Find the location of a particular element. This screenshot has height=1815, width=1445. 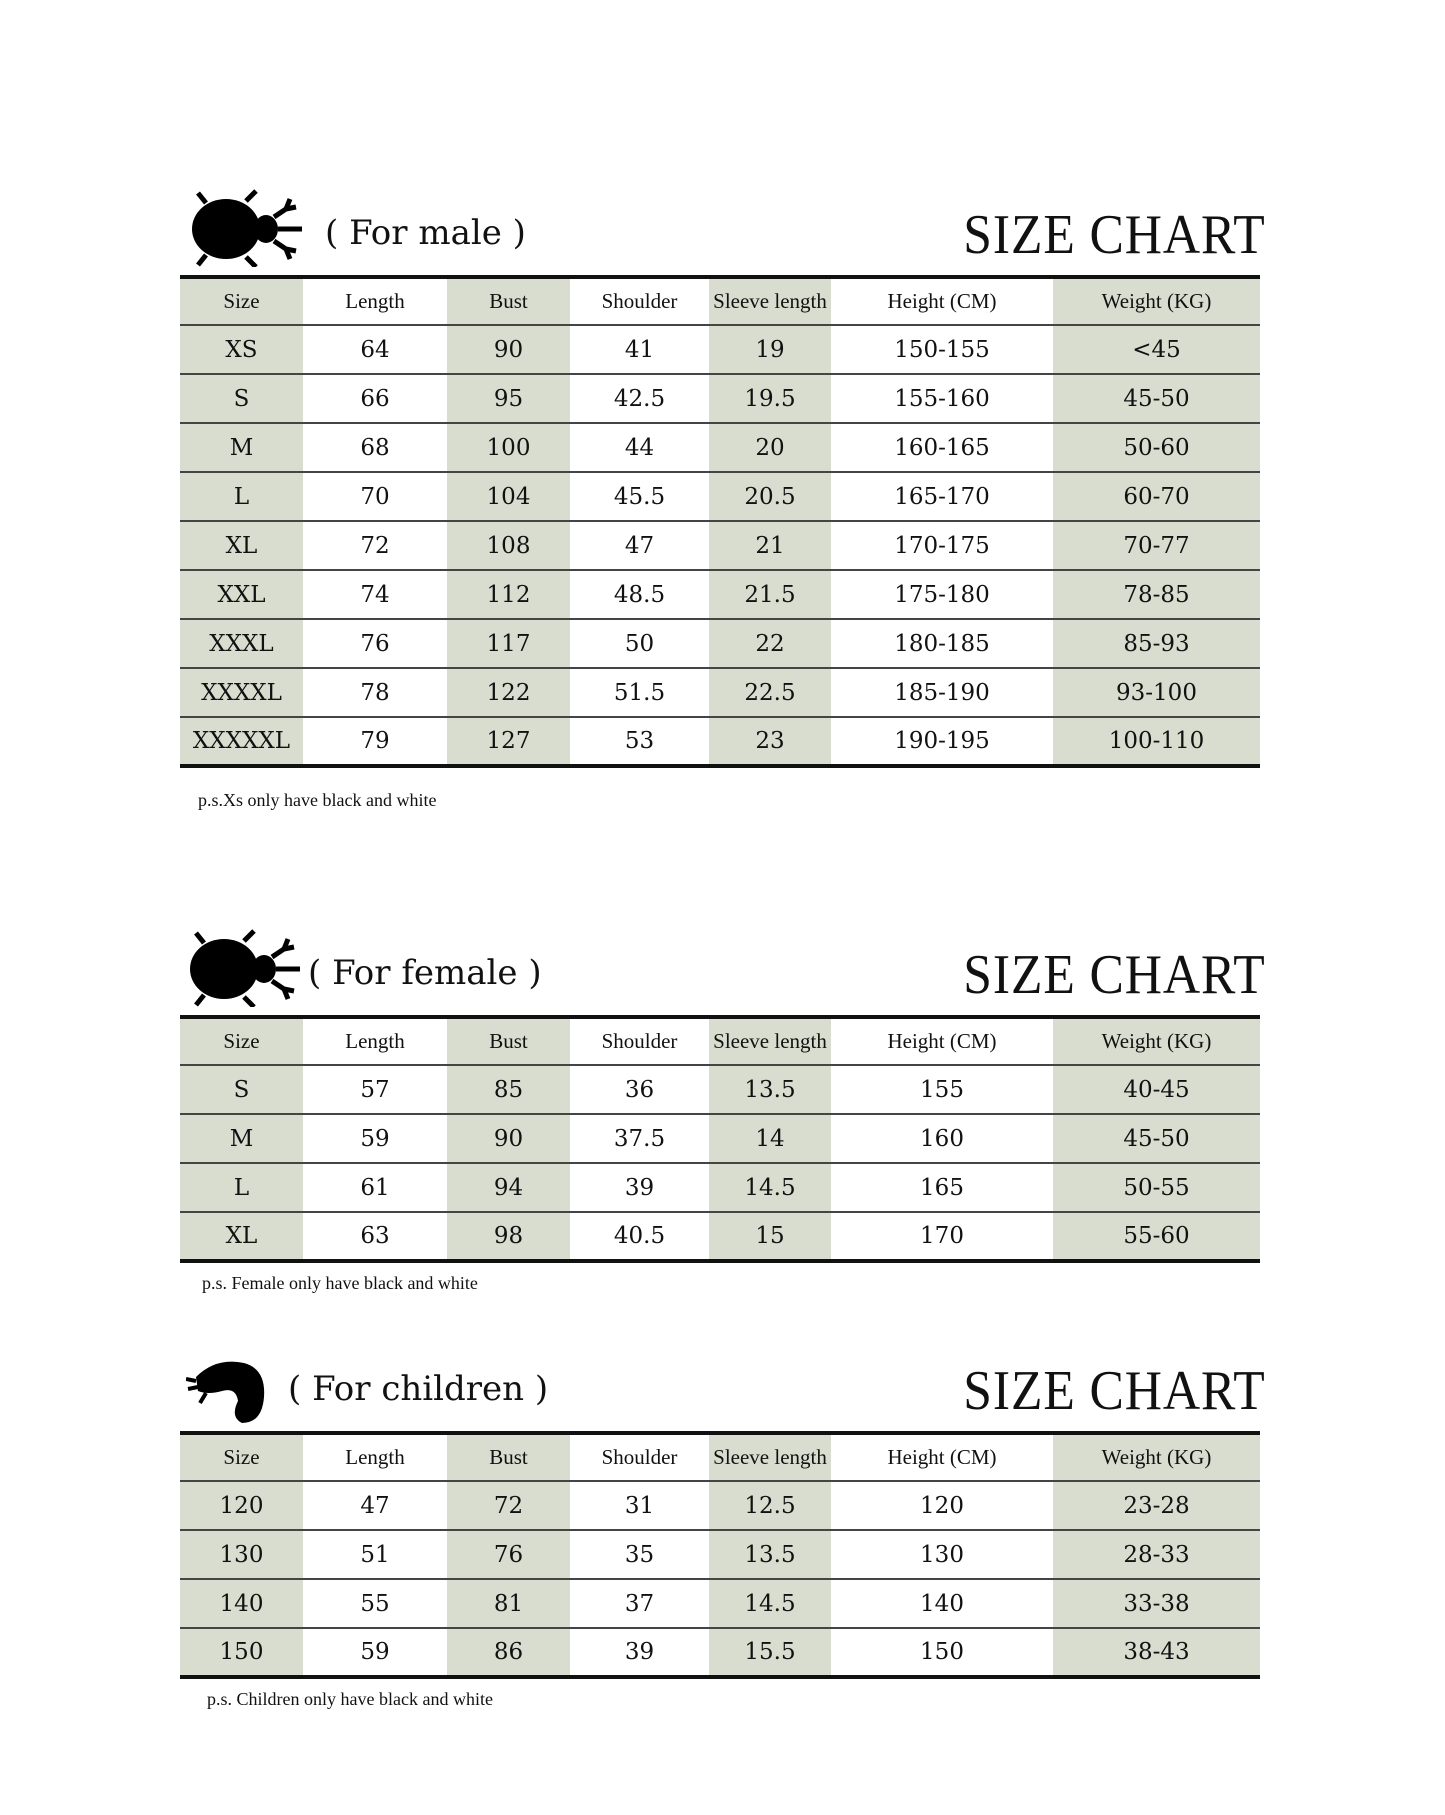

table-cell: 70-77 is located at coordinates (1156, 545).